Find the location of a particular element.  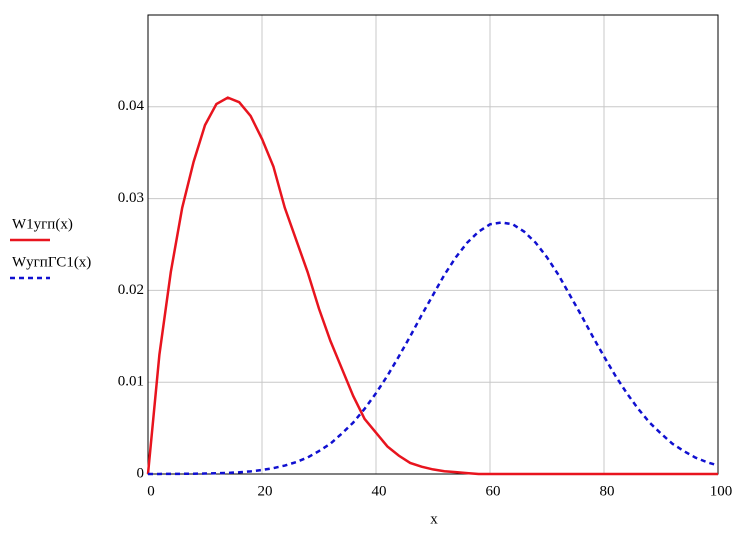

x-tick-label: 20 is located at coordinates (265, 491).